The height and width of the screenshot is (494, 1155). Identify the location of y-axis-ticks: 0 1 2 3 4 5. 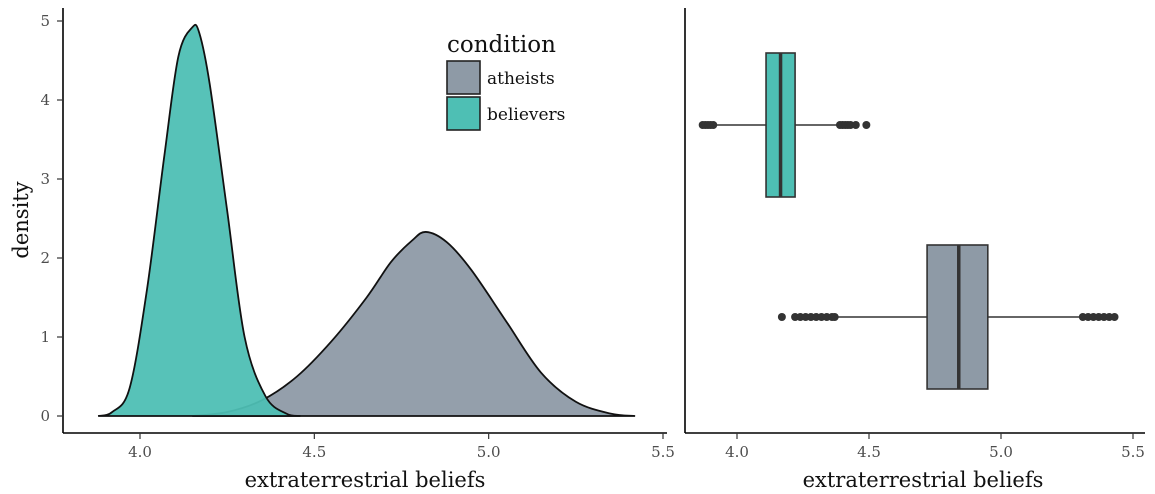
(51, 218).